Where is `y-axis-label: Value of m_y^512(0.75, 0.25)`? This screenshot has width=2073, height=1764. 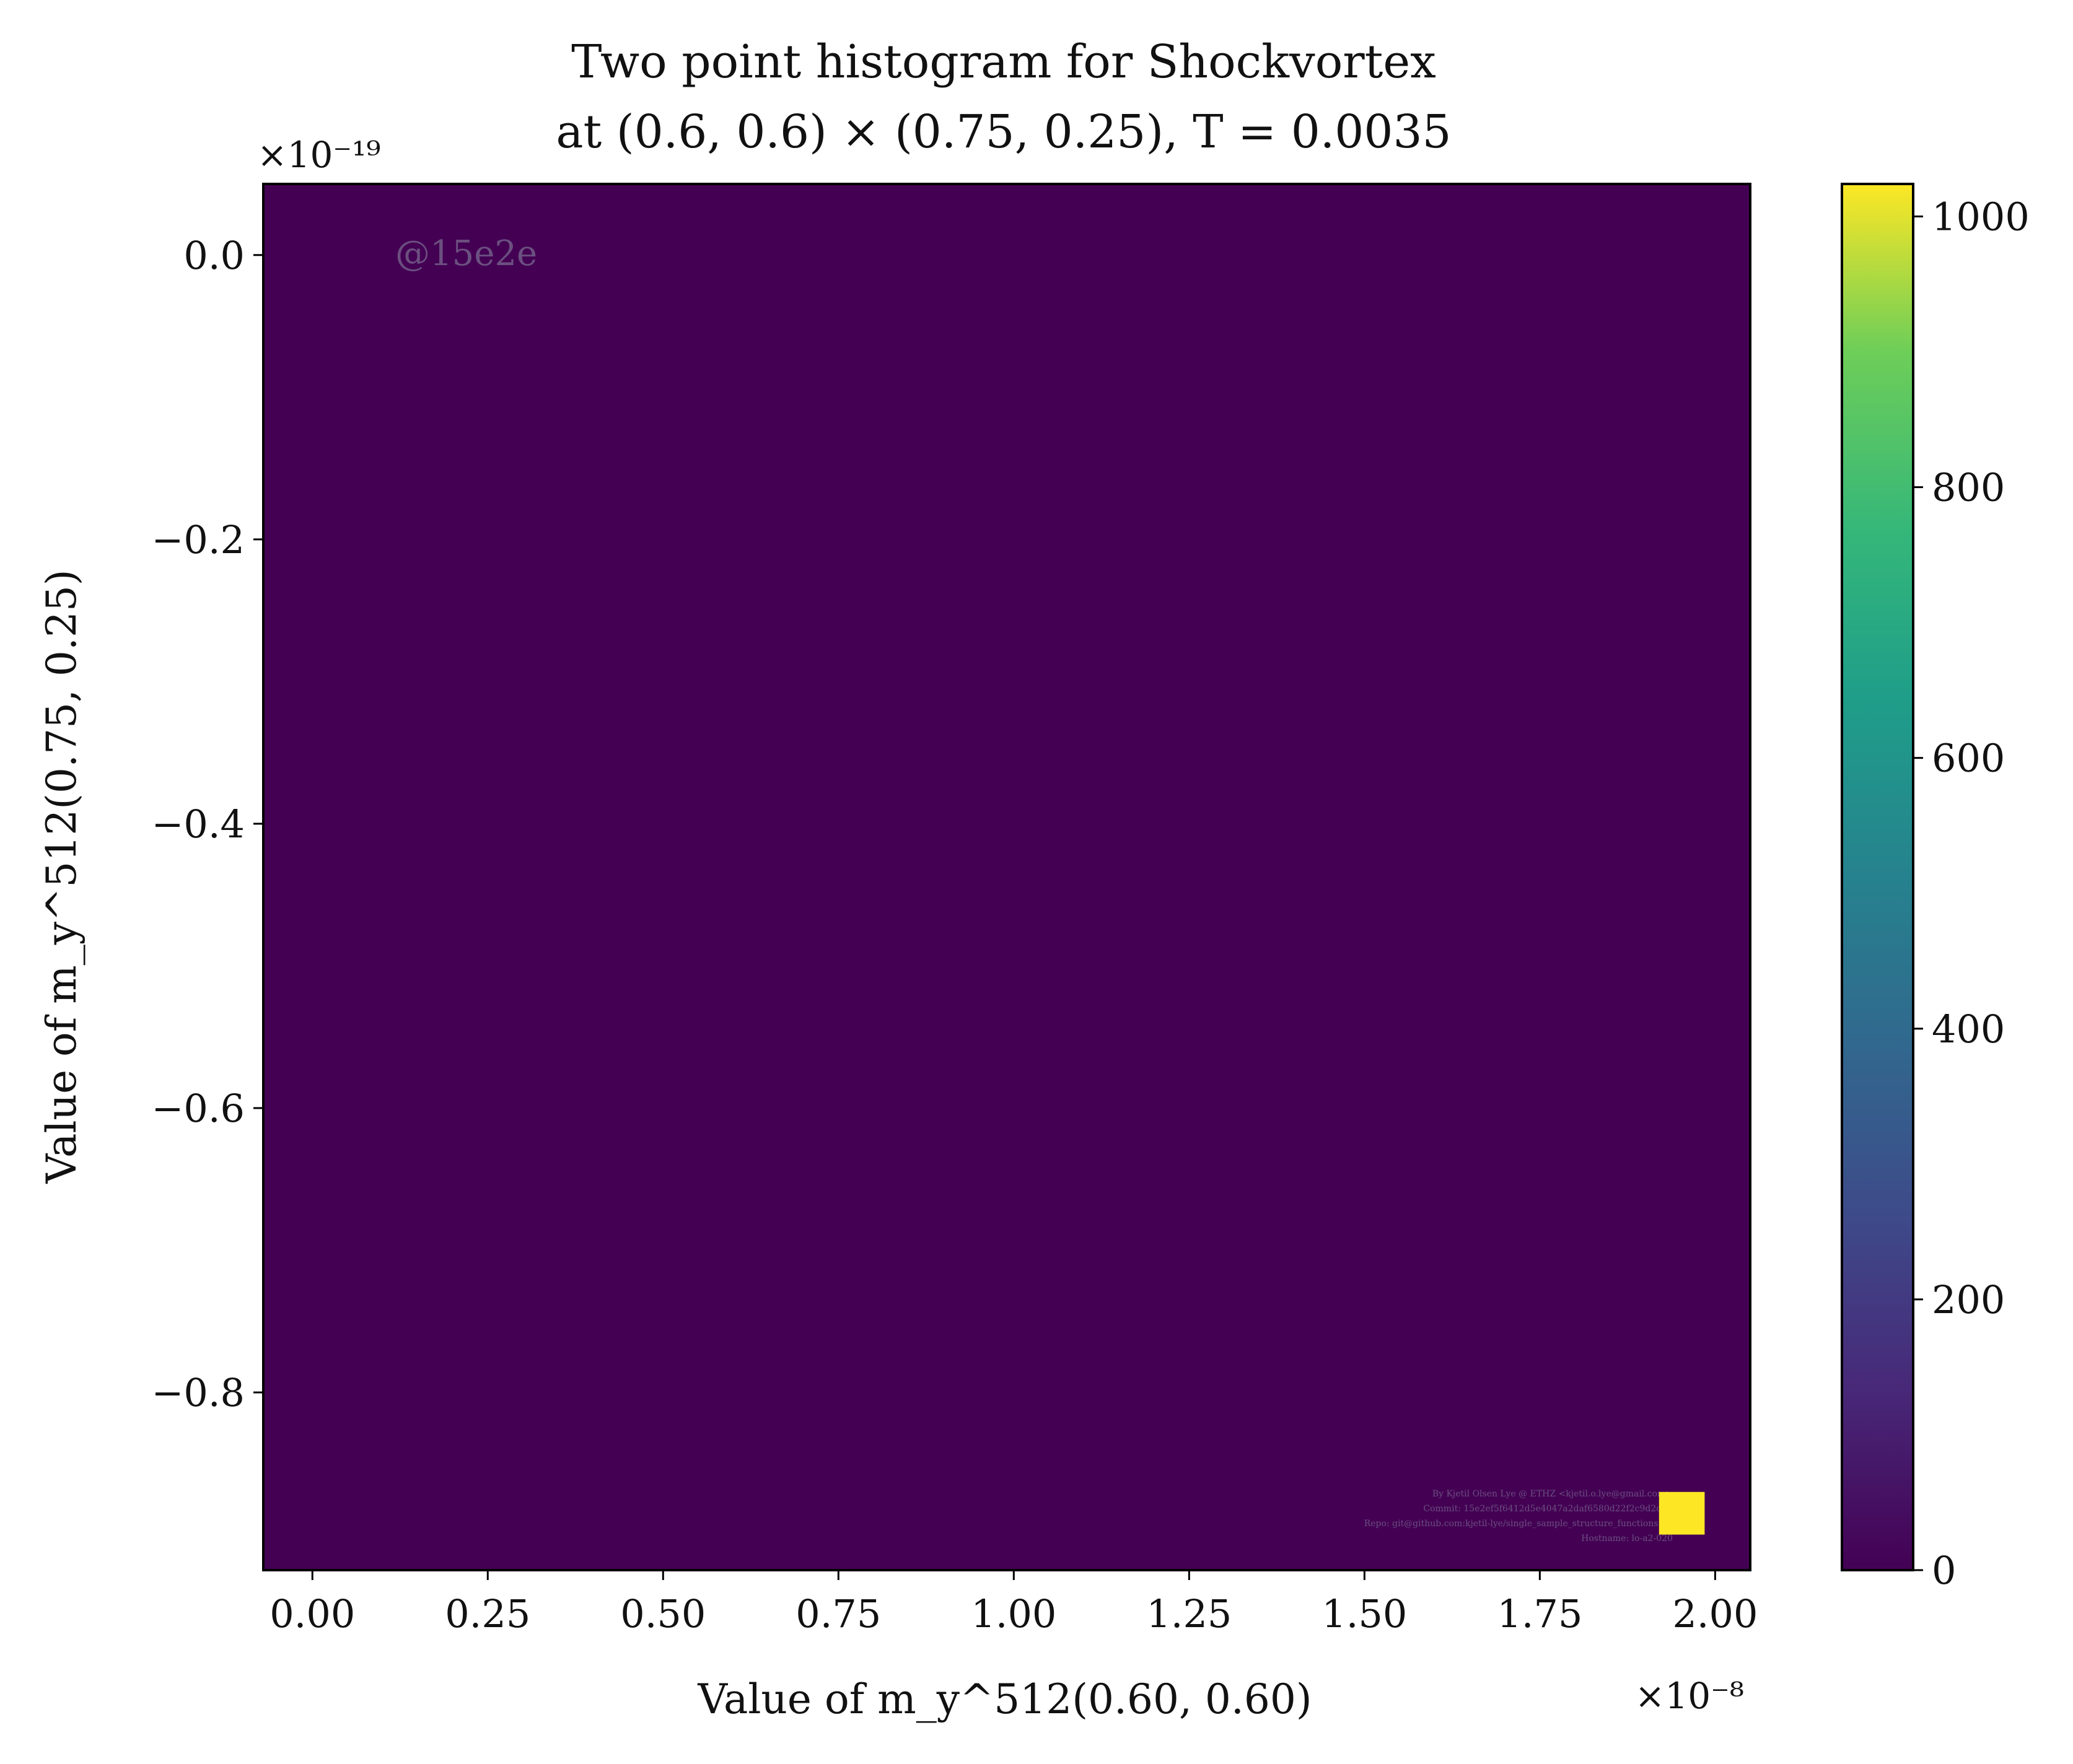
y-axis-label: Value of m_y^512(0.75, 0.25) is located at coordinates (62, 876).